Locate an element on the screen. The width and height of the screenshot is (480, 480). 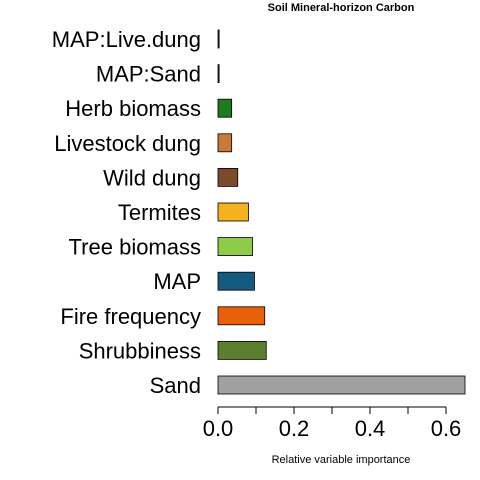
bar-map is located at coordinates (236, 281).